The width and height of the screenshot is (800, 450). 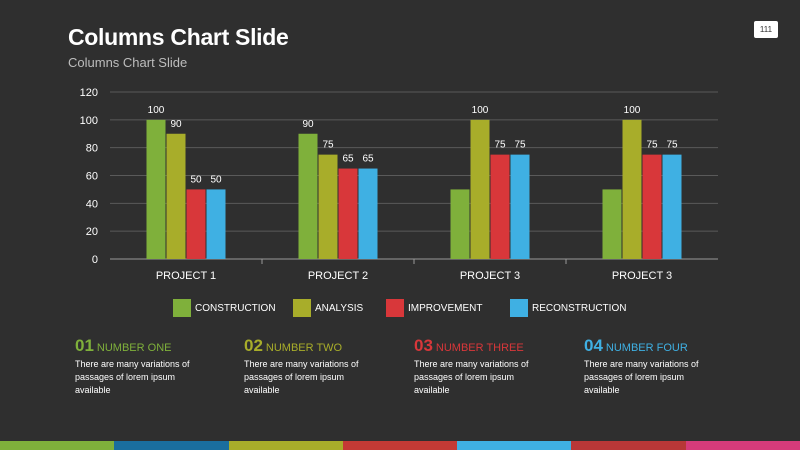 I want to click on slide-subtitle: Columns Chart Slide, so click(x=128, y=62).